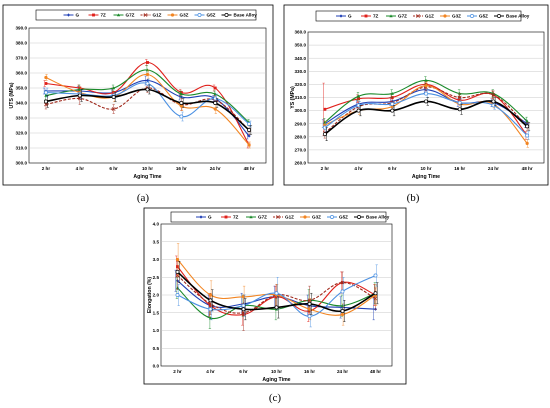 This screenshot has width=550, height=408. Describe the element at coordinates (156, 366) in the screenshot. I see `y-tick-label: 0.0` at that location.